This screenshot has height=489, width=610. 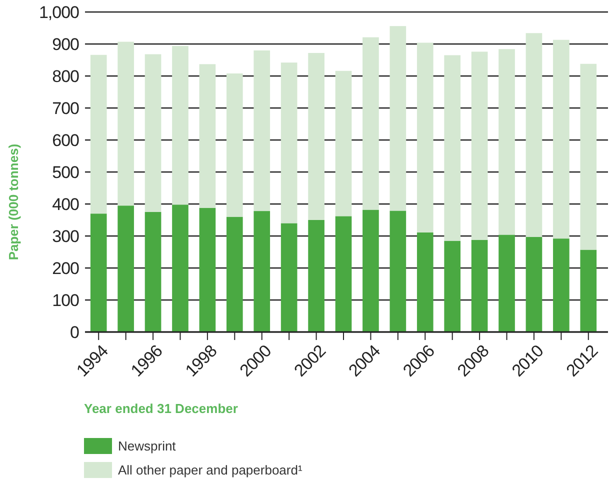 I want to click on y-tick-label: 900, so click(x=66, y=44).